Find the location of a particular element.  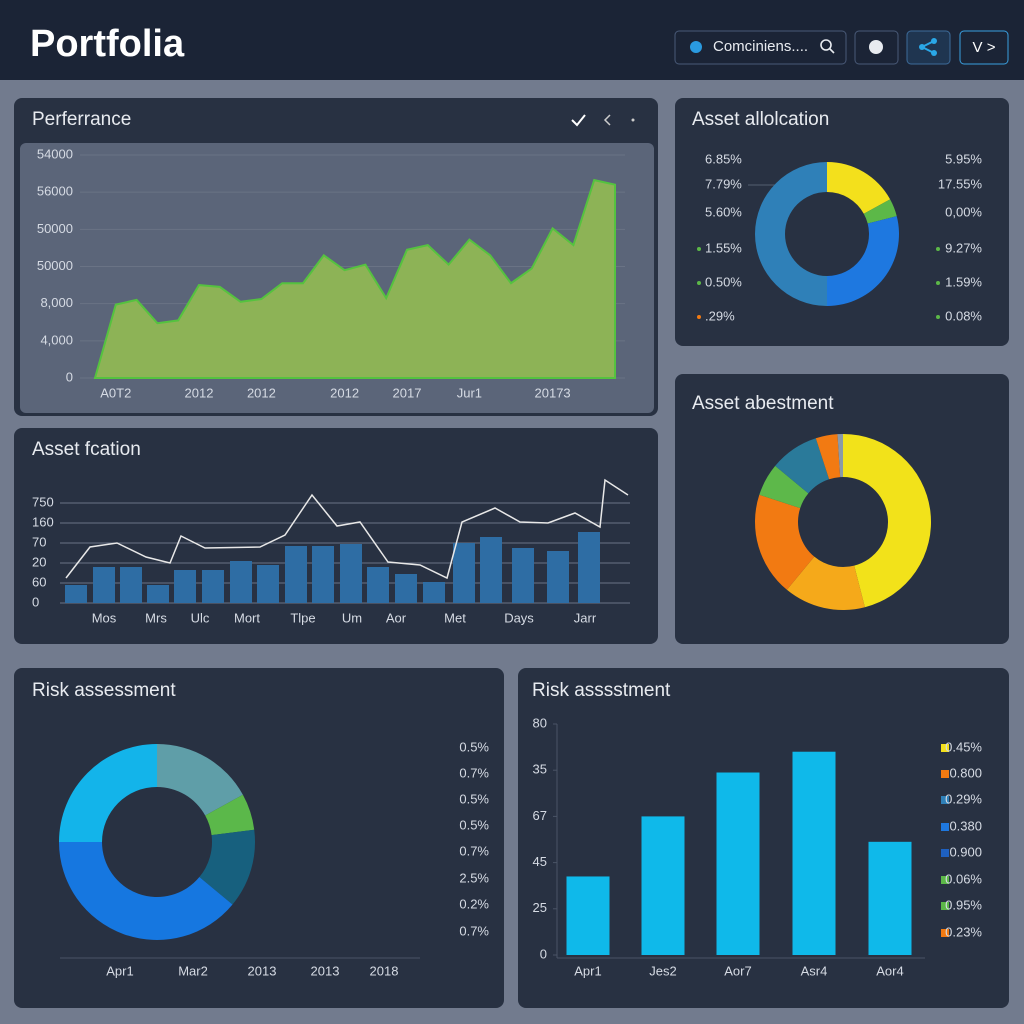

panel-title: Asset abestment is located at coordinates (763, 403).